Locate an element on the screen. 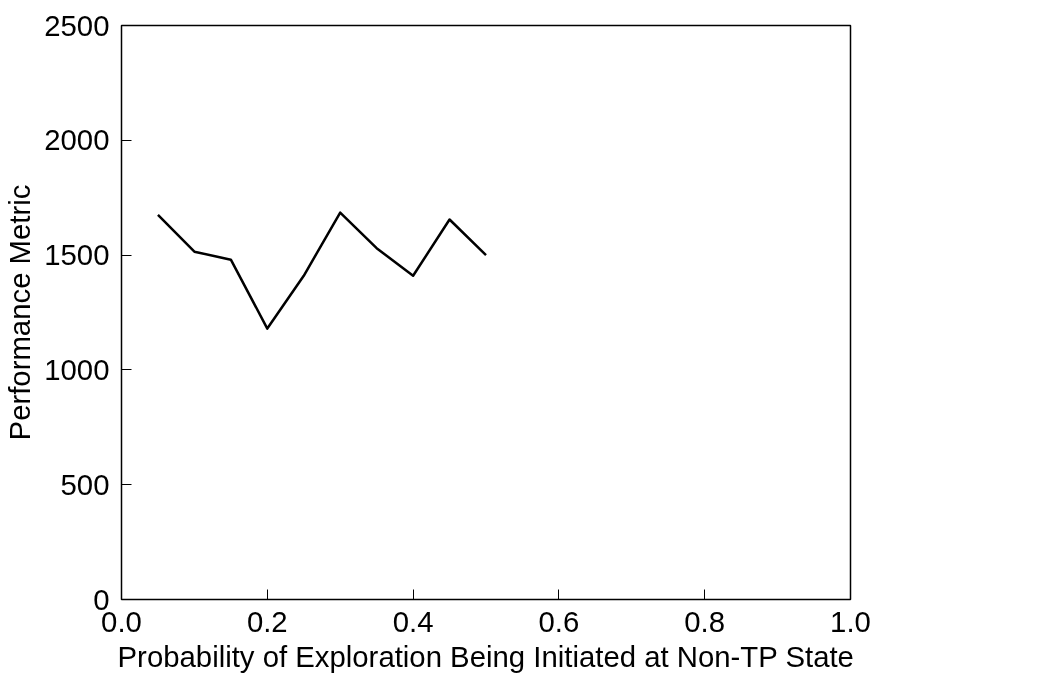  y-tick-label: 2500 is located at coordinates (77, 25).